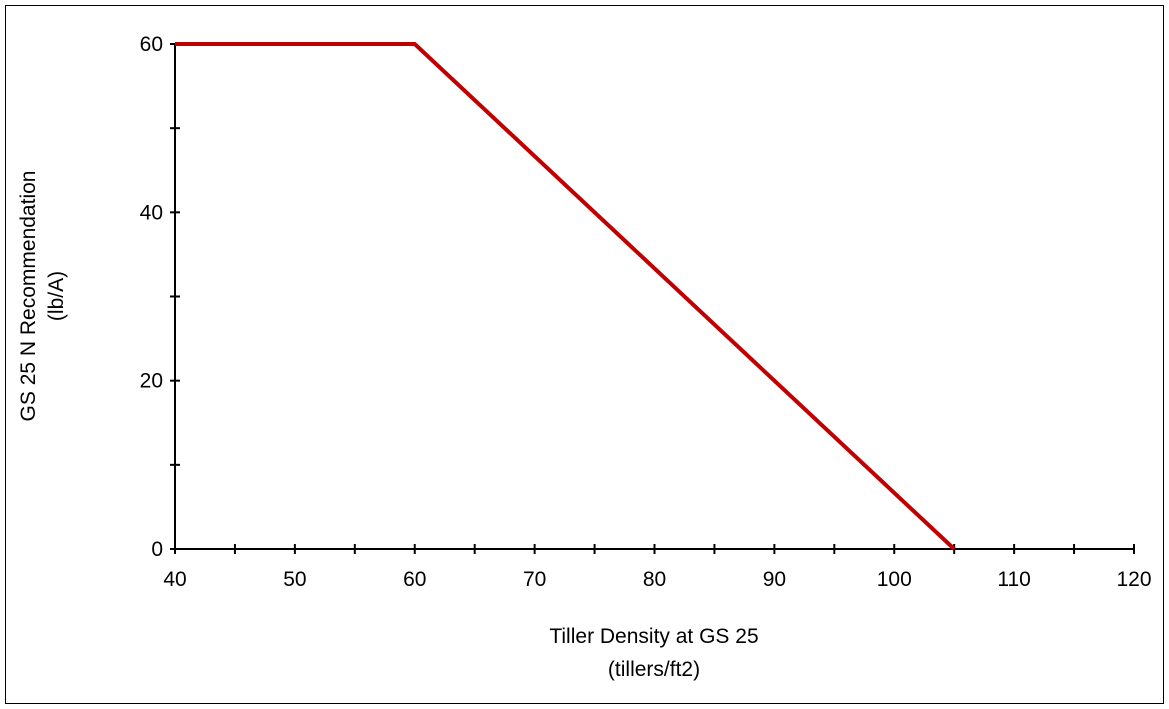  I want to click on y-tick-label: 0, so click(157, 549).